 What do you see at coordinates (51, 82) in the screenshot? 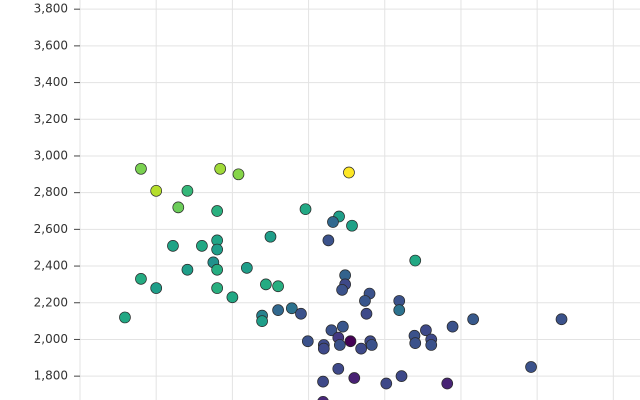
I see `y-tick-label: 3,400` at bounding box center [51, 82].